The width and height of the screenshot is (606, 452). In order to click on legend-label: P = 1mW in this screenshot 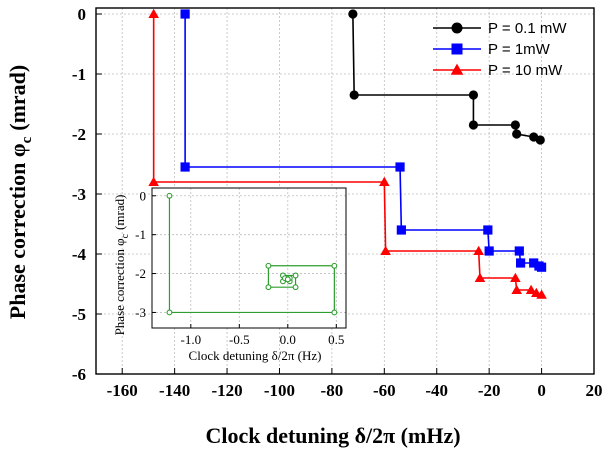, I will do `click(519, 49)`.